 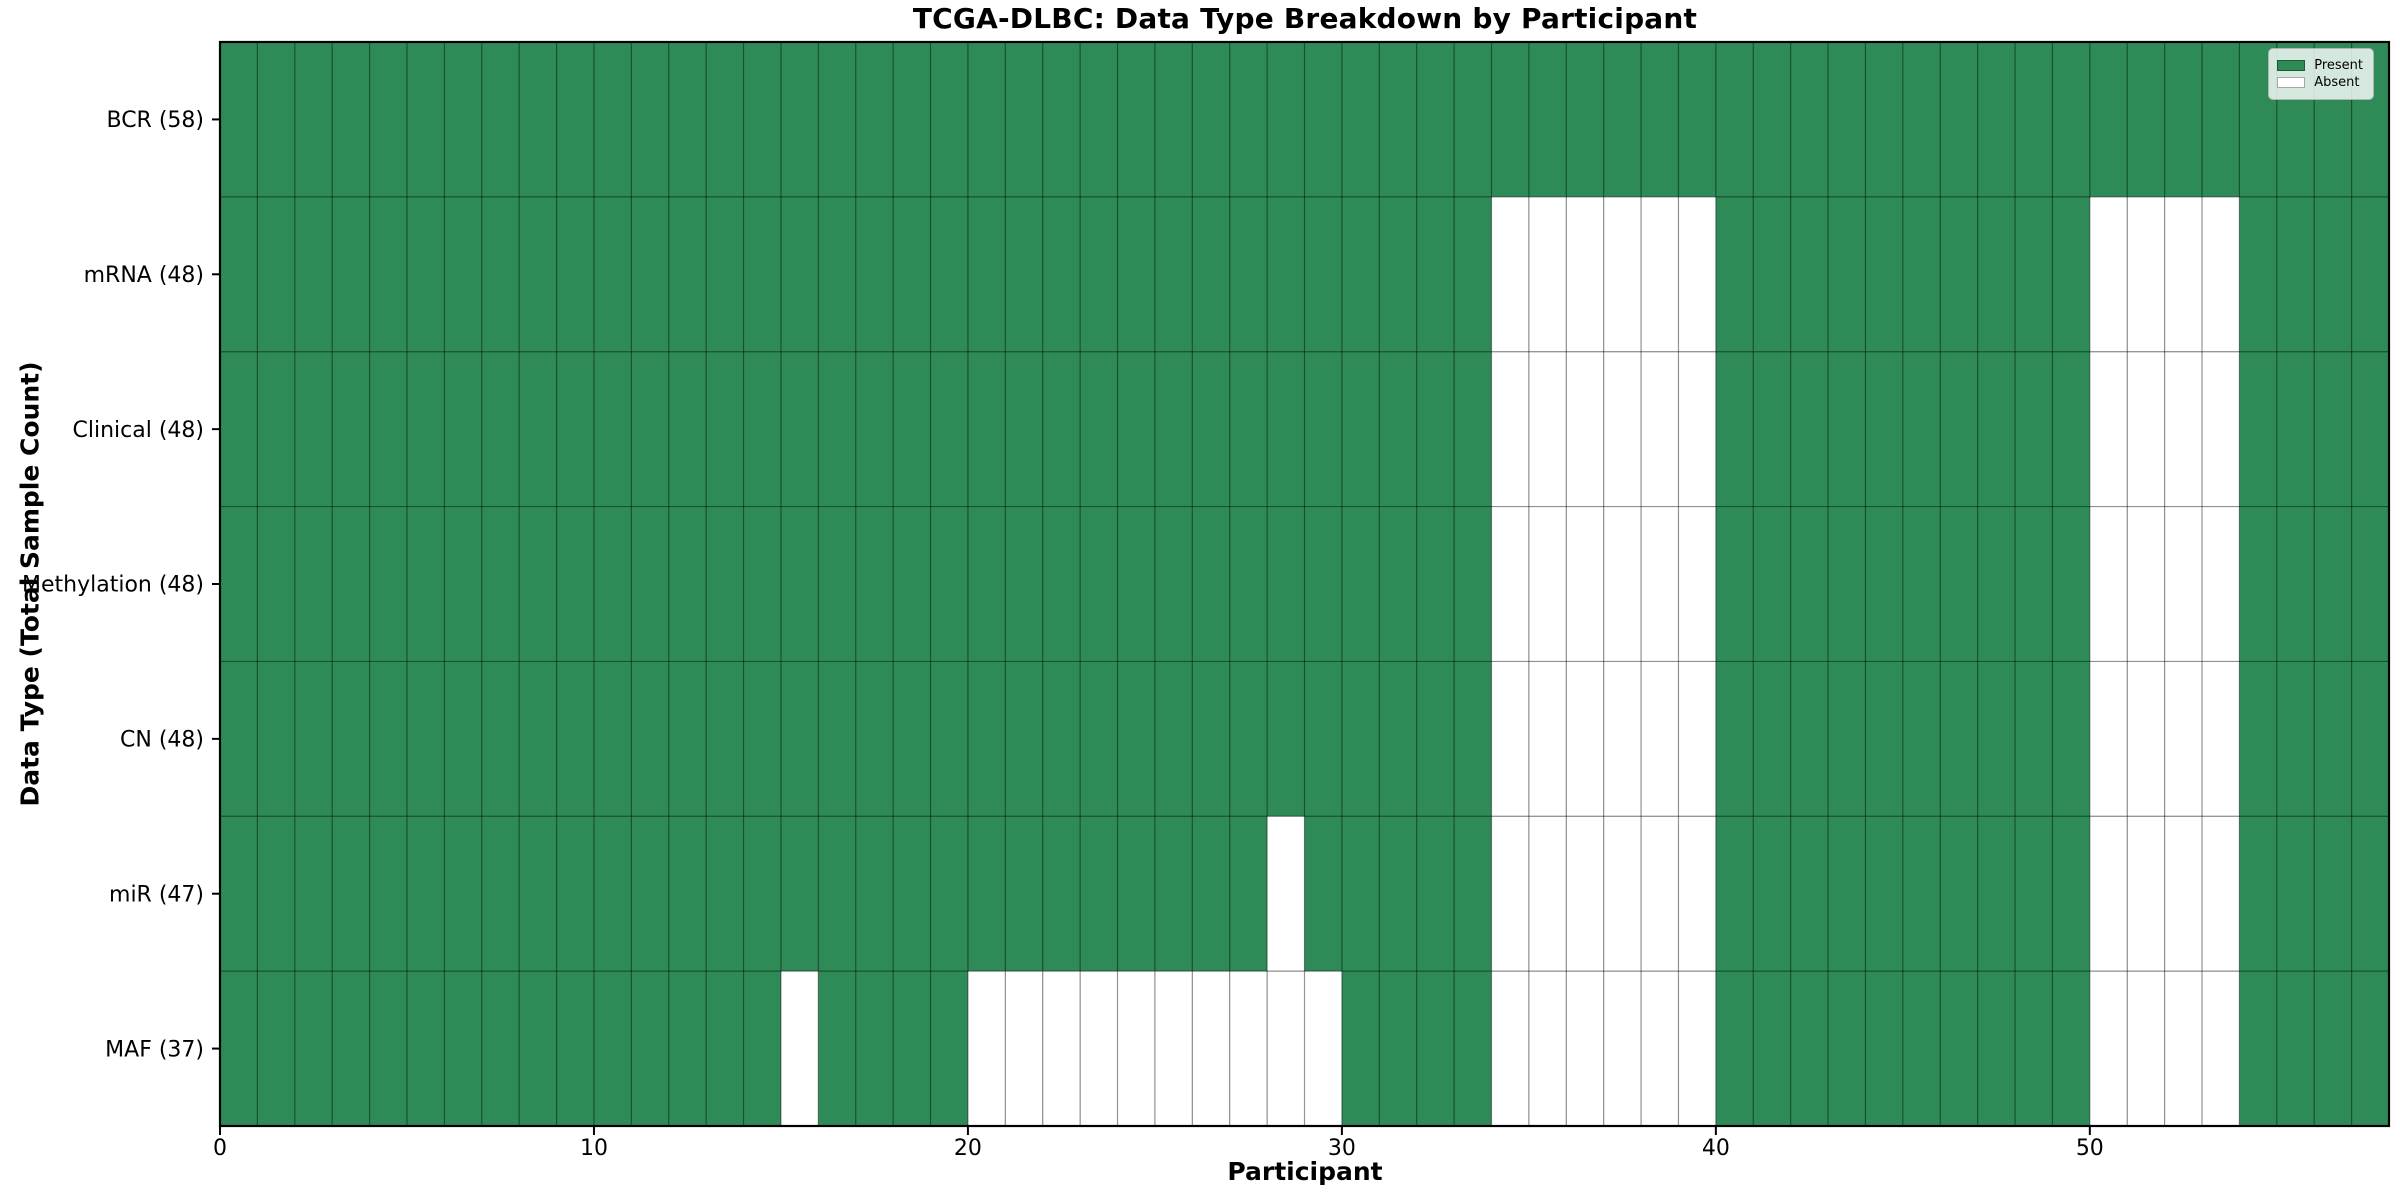 I want to click on legend-item-absent: Absent, so click(x=2320, y=82).